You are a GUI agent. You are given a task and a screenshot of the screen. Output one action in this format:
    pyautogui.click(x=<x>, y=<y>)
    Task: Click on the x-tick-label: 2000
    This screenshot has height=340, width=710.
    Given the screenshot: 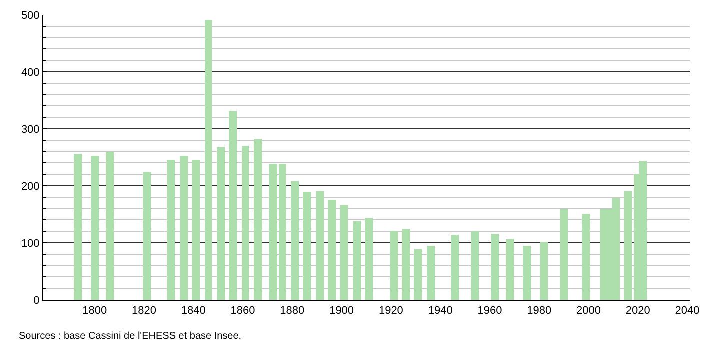 What is the action you would take?
    pyautogui.click(x=588, y=311)
    